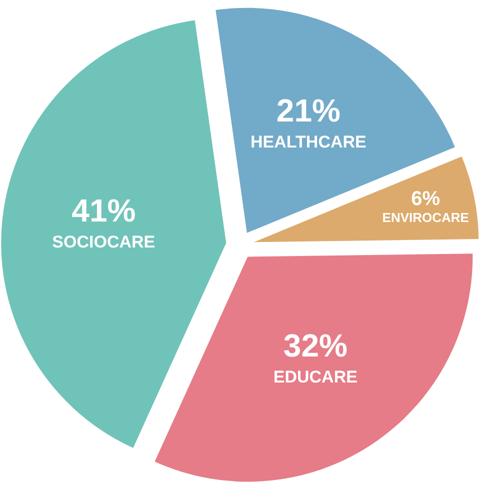  What do you see at coordinates (104, 242) in the screenshot?
I see `slice-label: SOCIOCARE` at bounding box center [104, 242].